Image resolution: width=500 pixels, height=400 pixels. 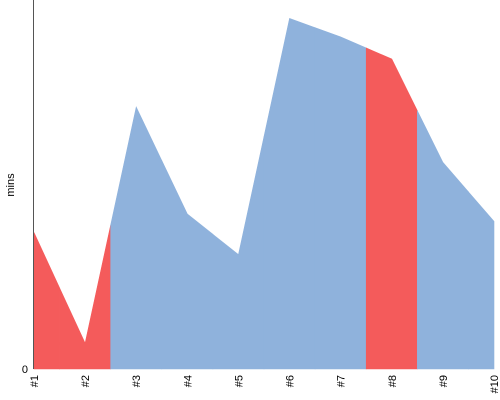 What do you see at coordinates (342, 381) in the screenshot?
I see `x-tick-label: #7` at bounding box center [342, 381].